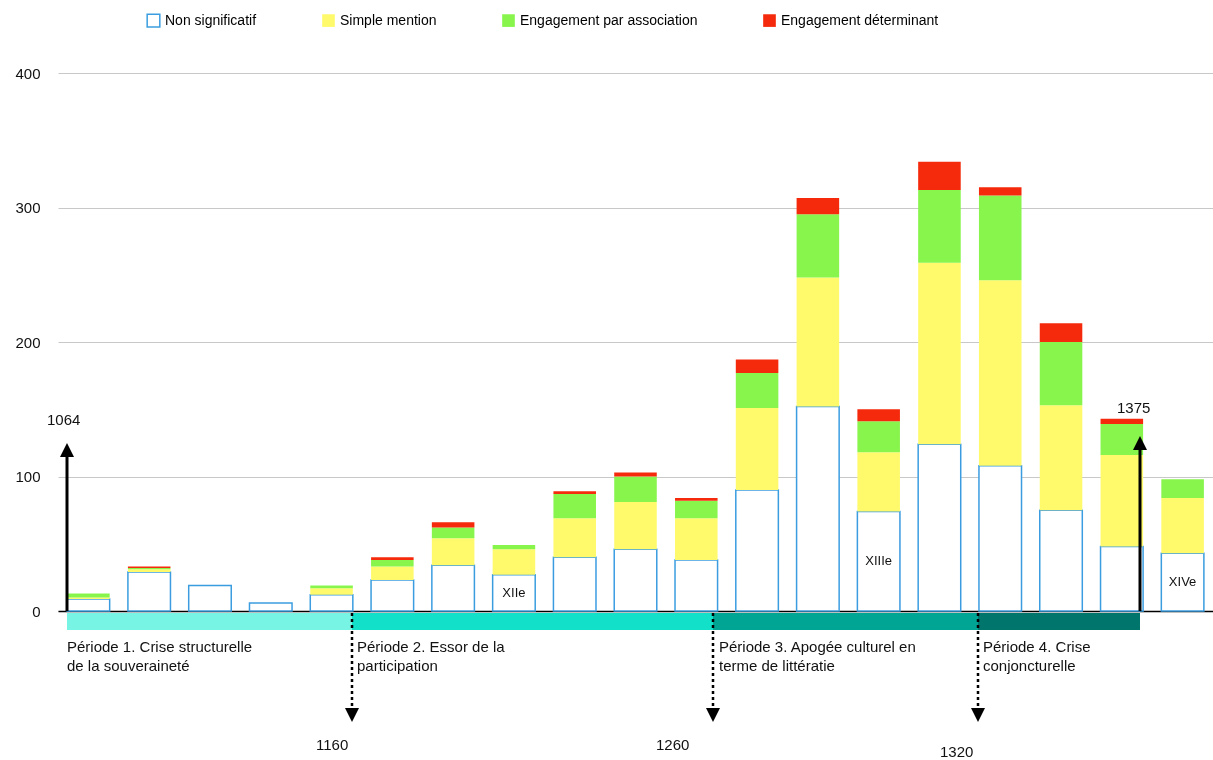 Image resolution: width=1213 pixels, height=760 pixels. Describe the element at coordinates (64, 419) in the screenshot. I see `annotation: 1064` at that location.